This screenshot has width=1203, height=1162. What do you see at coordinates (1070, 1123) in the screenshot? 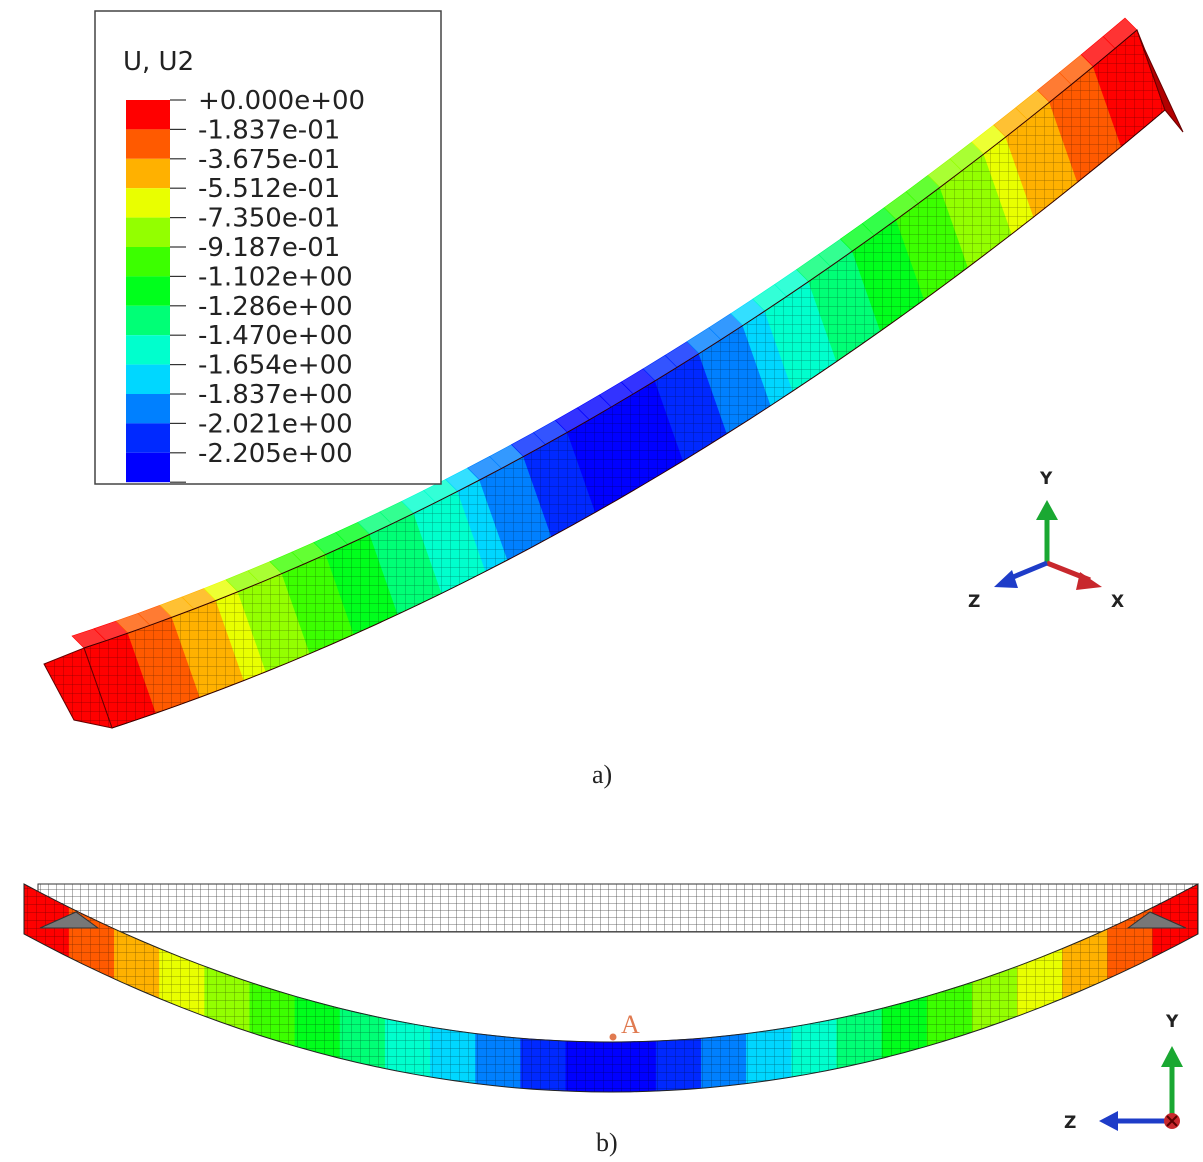
I see `triad-b-z-label: Z` at bounding box center [1070, 1123].